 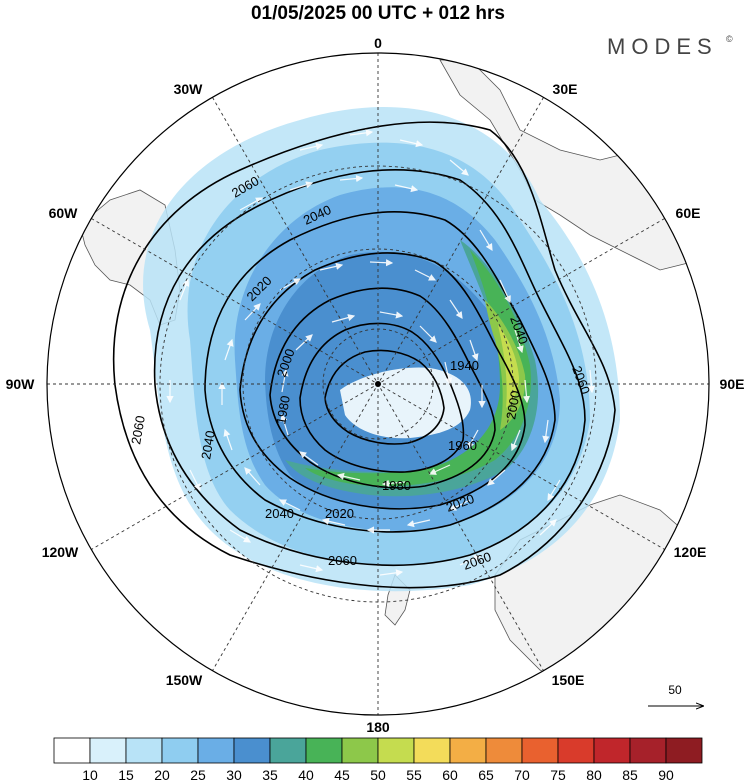 I want to click on longitude-label: 0, so click(x=378, y=43).